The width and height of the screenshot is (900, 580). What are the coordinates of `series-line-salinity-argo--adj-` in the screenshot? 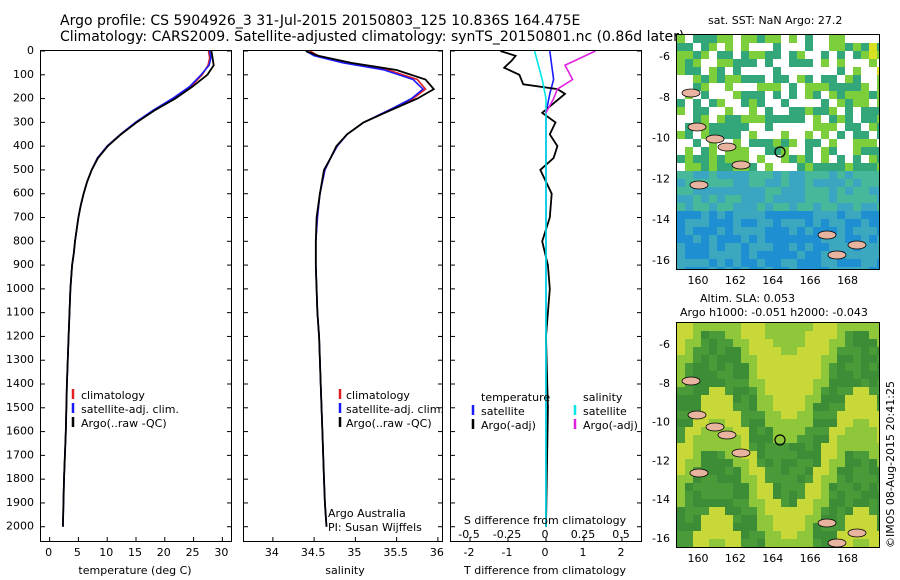 It's located at (570, 82).